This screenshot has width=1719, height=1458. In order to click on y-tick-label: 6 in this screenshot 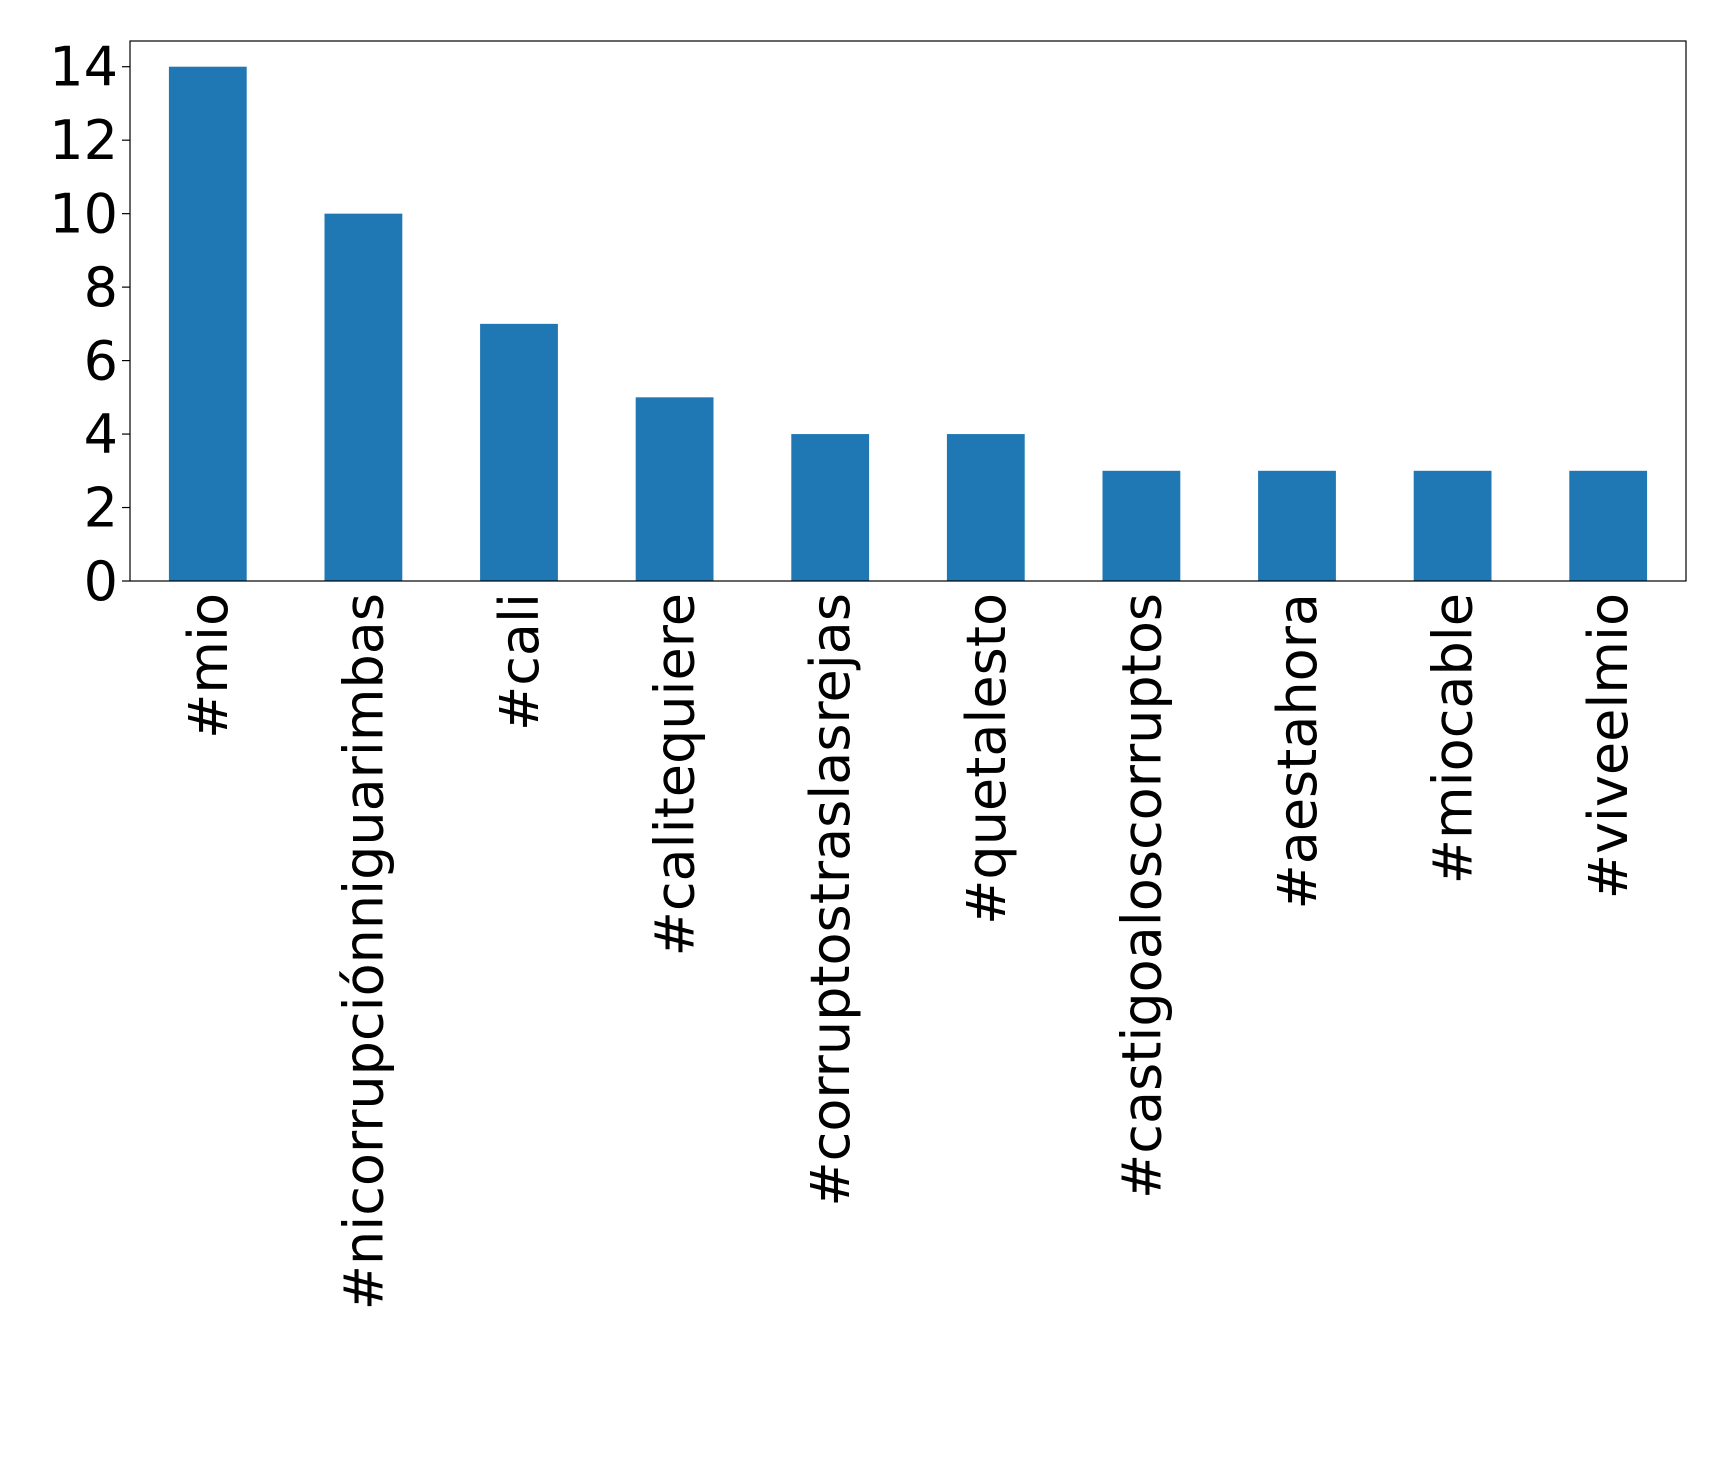, I will do `click(101, 361)`.